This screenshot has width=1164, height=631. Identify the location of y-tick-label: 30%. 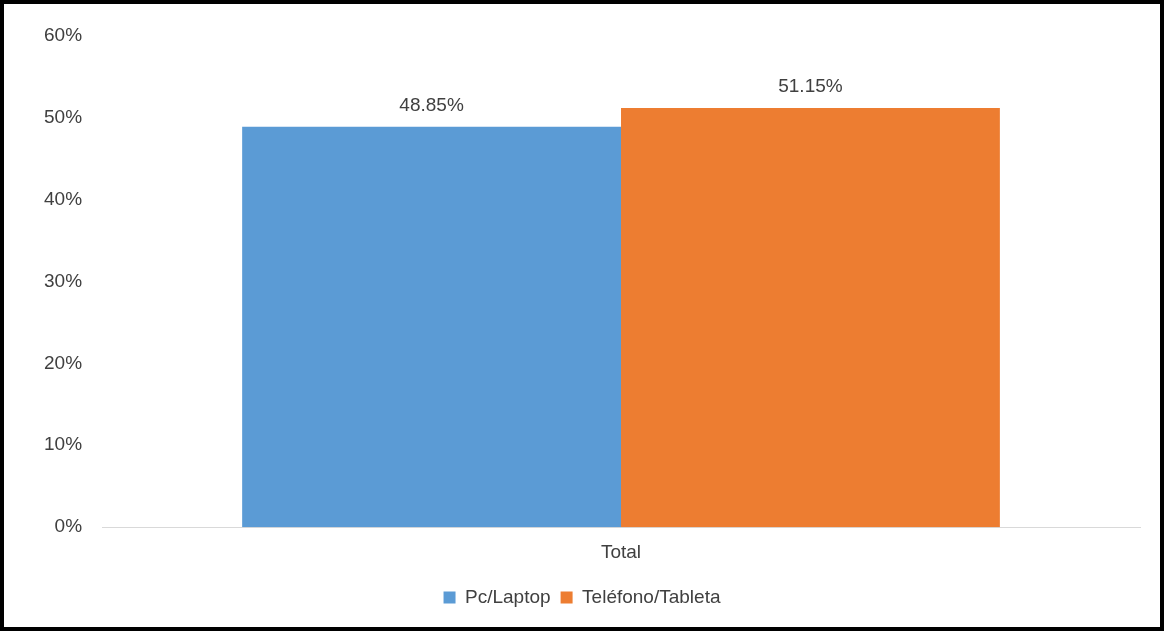
(63, 280).